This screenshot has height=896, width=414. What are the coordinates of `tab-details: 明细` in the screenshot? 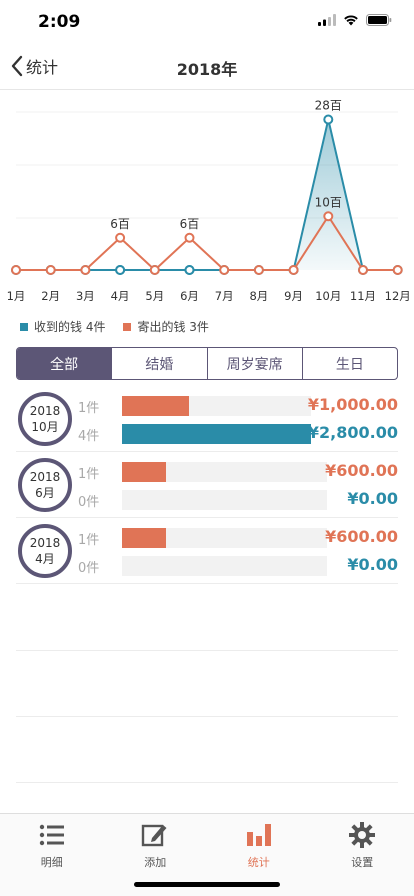 It's located at (52, 855).